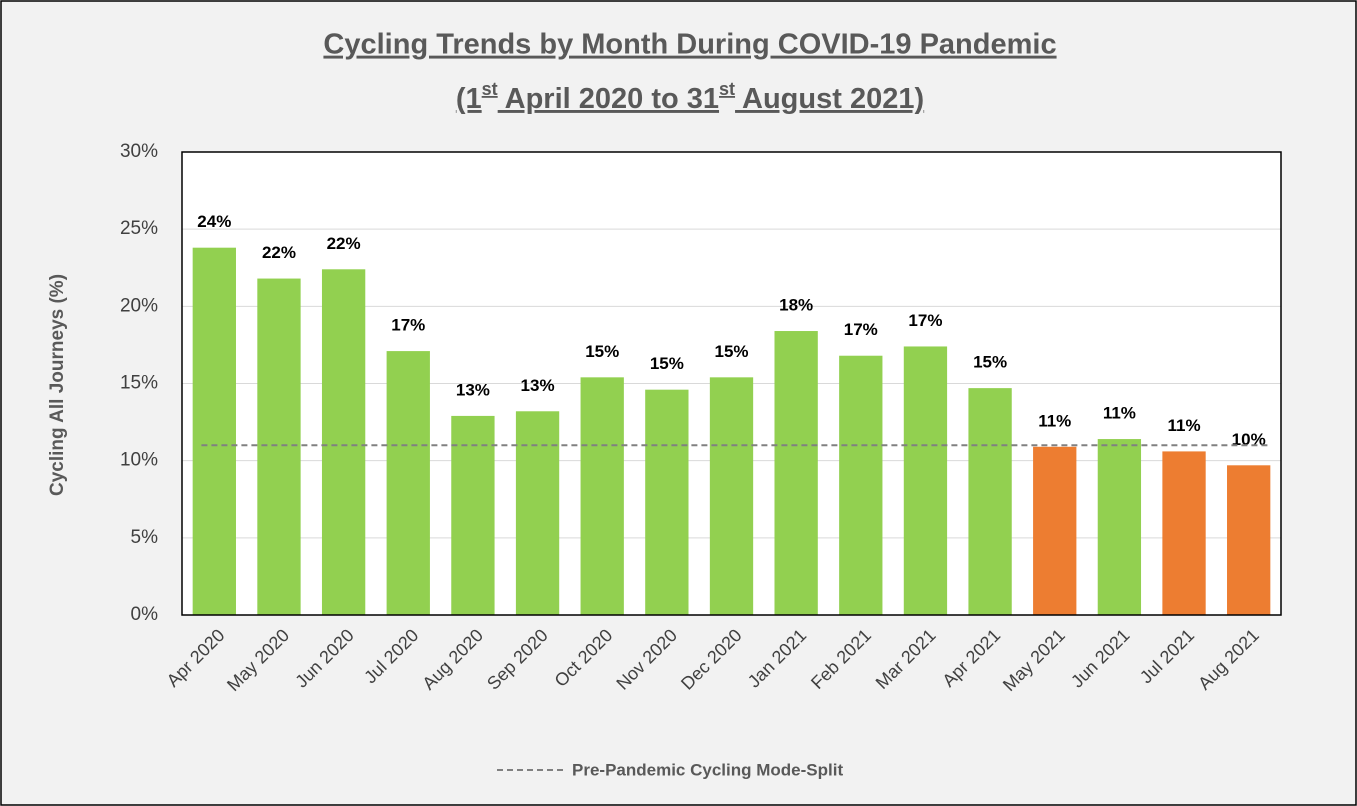 The image size is (1357, 806). What do you see at coordinates (214, 221) in the screenshot?
I see `data-label: 24%` at bounding box center [214, 221].